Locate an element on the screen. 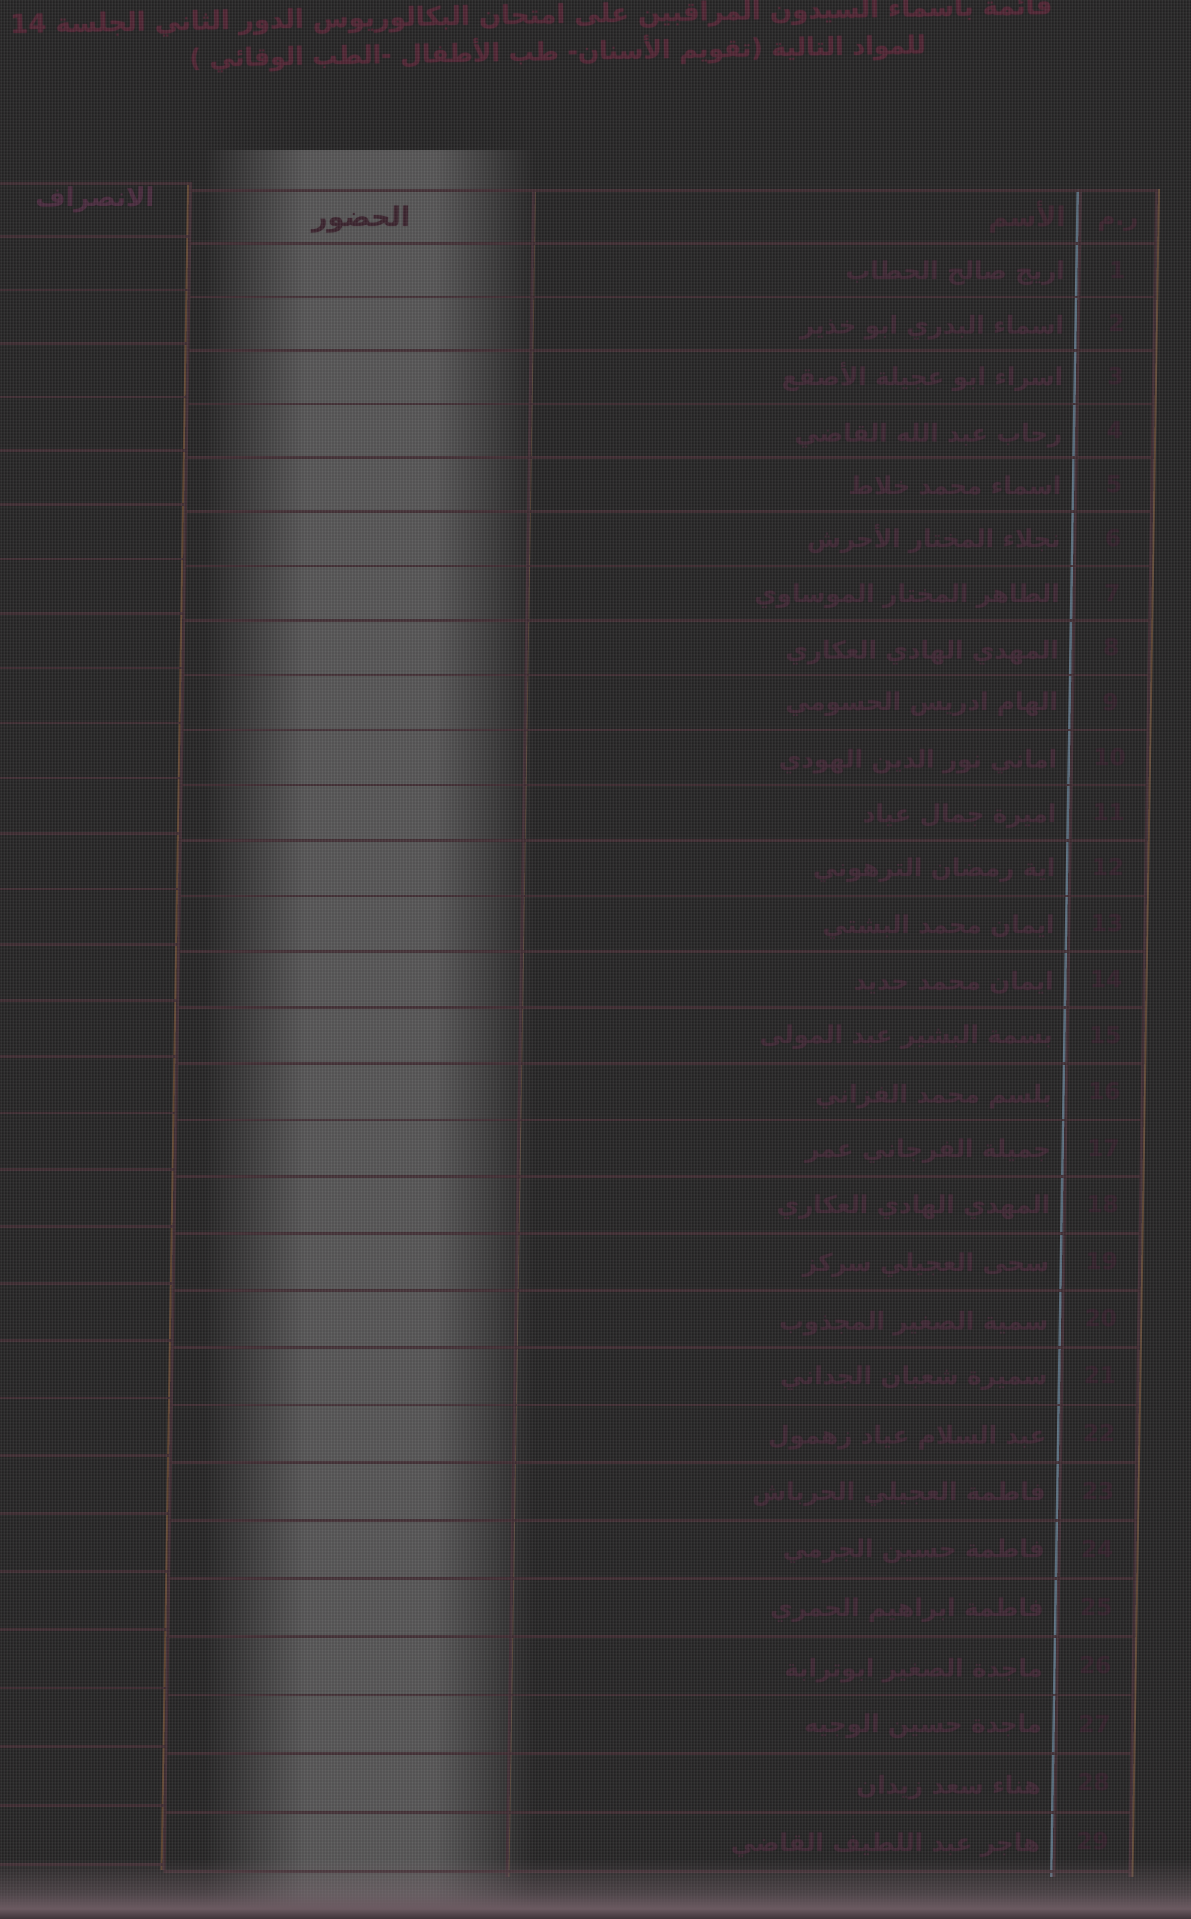  header-attendance: الحضور is located at coordinates (361, 217).